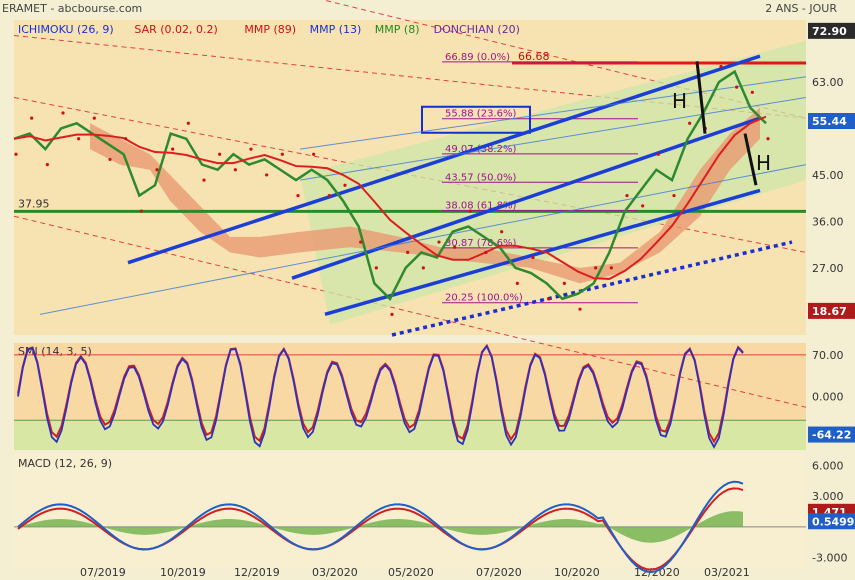 The image size is (855, 580). What do you see at coordinates (534, 56) in the screenshot?
I see `resistance-label: 66.68` at bounding box center [534, 56].